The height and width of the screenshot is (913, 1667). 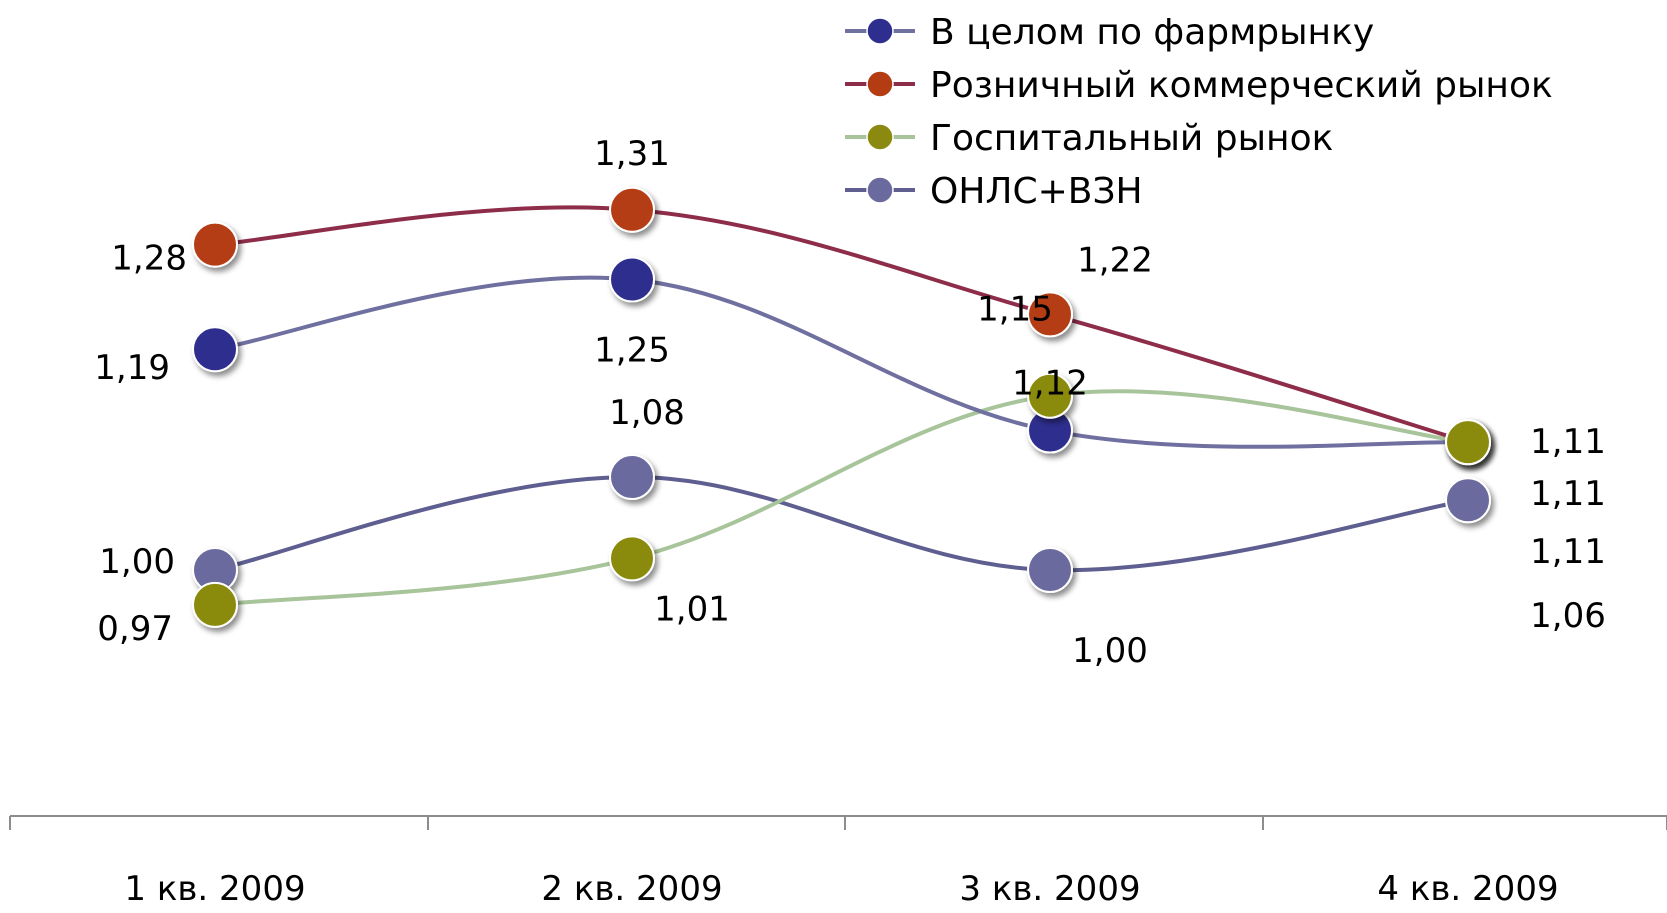 I want to click on legend-label: Госпитальный рынок, so click(x=1131, y=138).